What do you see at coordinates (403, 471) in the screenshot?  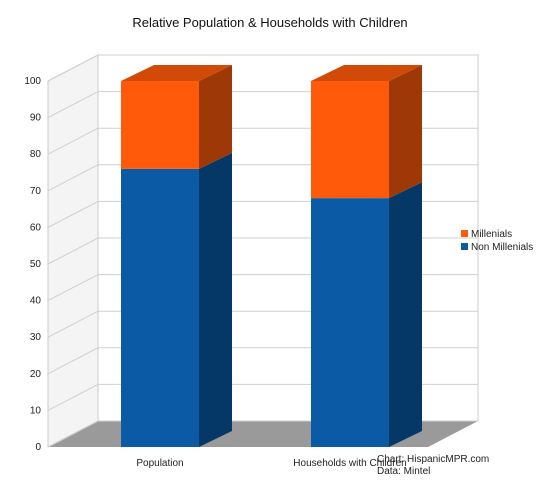 I see `chart-credit-data: Data: Mintel` at bounding box center [403, 471].